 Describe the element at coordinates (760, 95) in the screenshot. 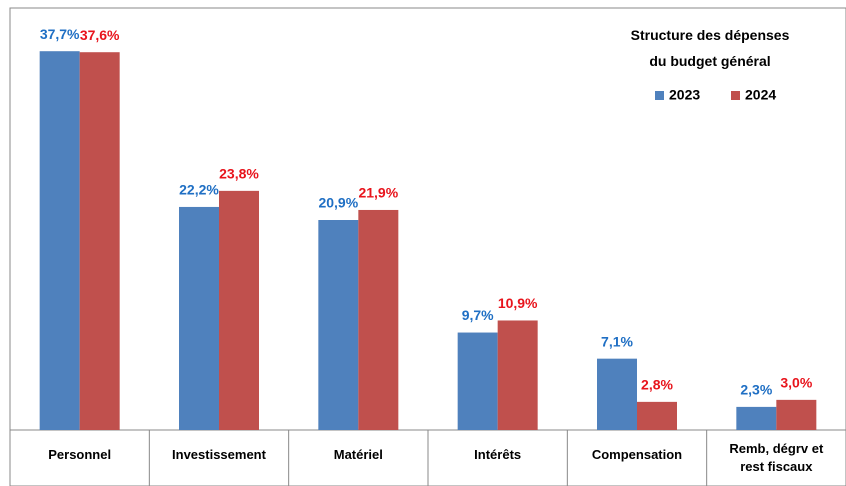

I see `legend-label: 2024` at that location.